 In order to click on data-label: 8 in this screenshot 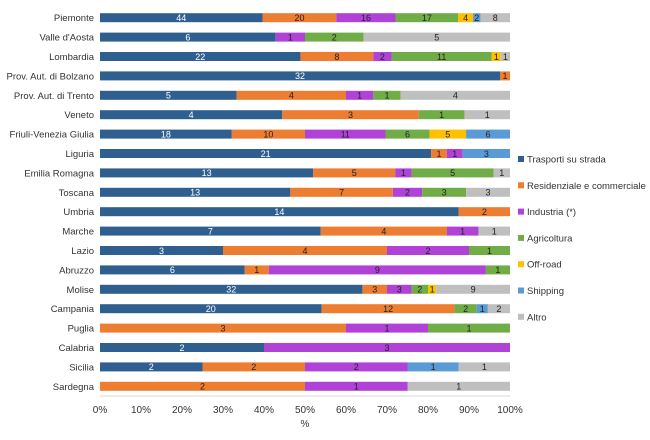, I will do `click(495, 18)`.